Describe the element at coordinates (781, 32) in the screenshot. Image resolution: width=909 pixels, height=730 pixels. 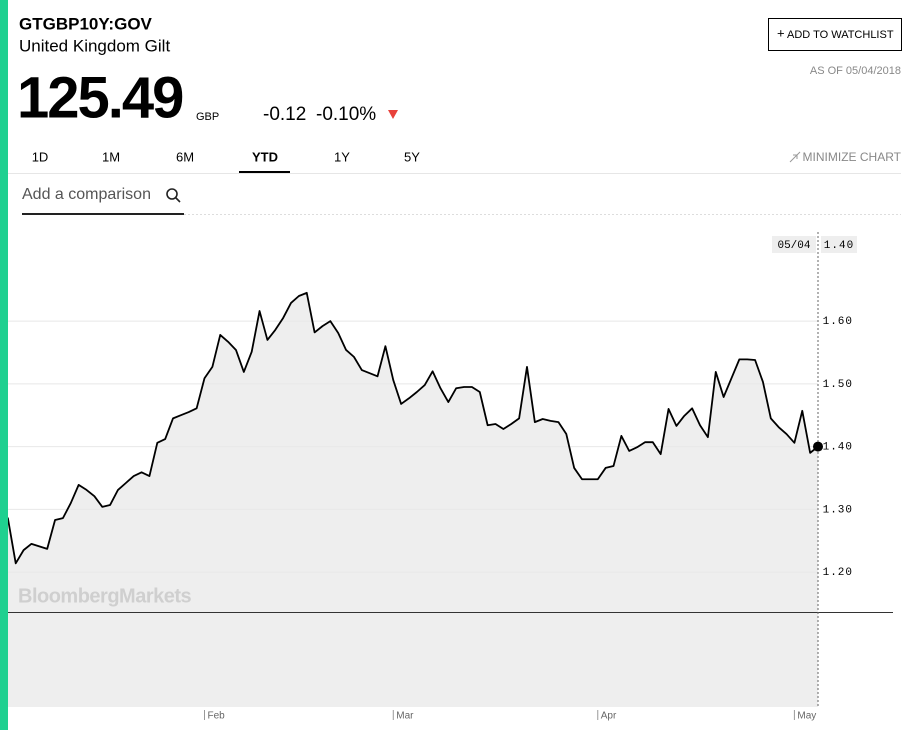
I see `plus-icon: +` at that location.